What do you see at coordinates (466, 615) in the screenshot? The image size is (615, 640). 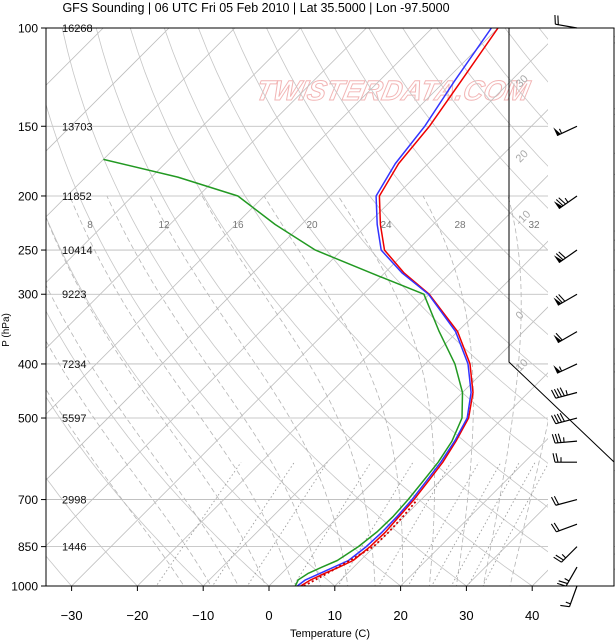 I see `temperature-tick-label: 30` at bounding box center [466, 615].